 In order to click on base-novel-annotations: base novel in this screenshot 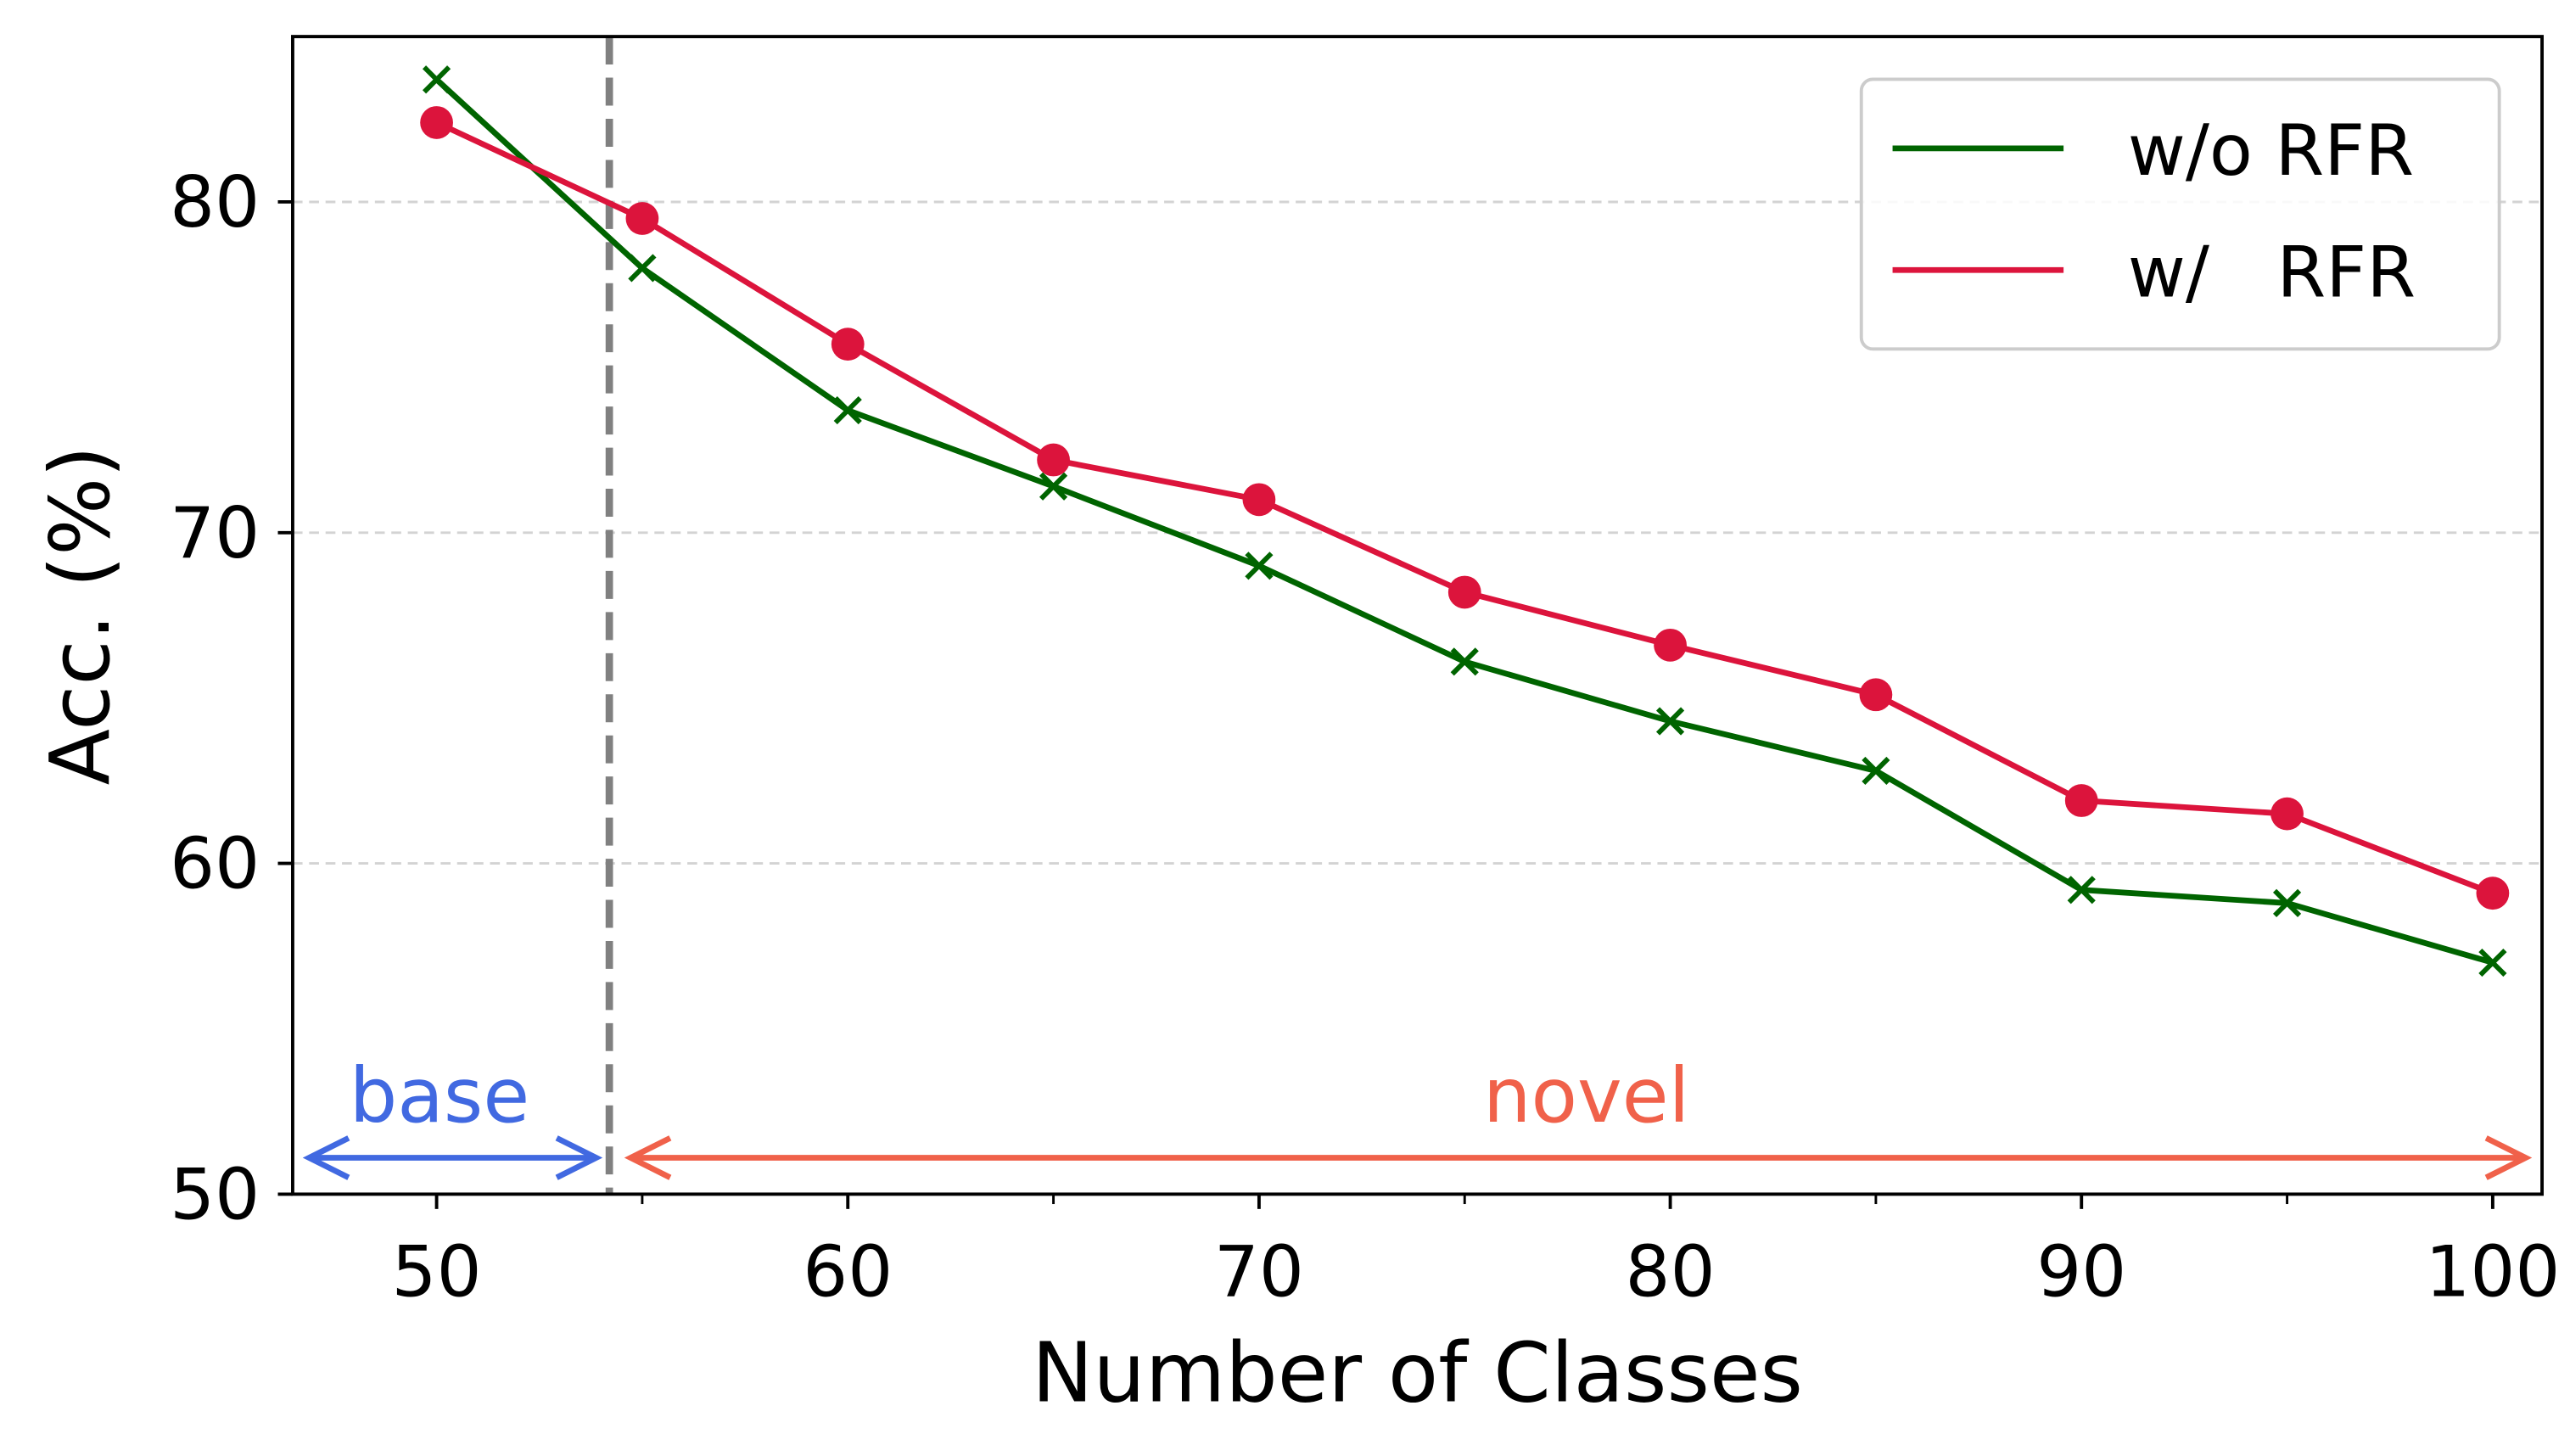, I will do `click(1417, 1116)`.